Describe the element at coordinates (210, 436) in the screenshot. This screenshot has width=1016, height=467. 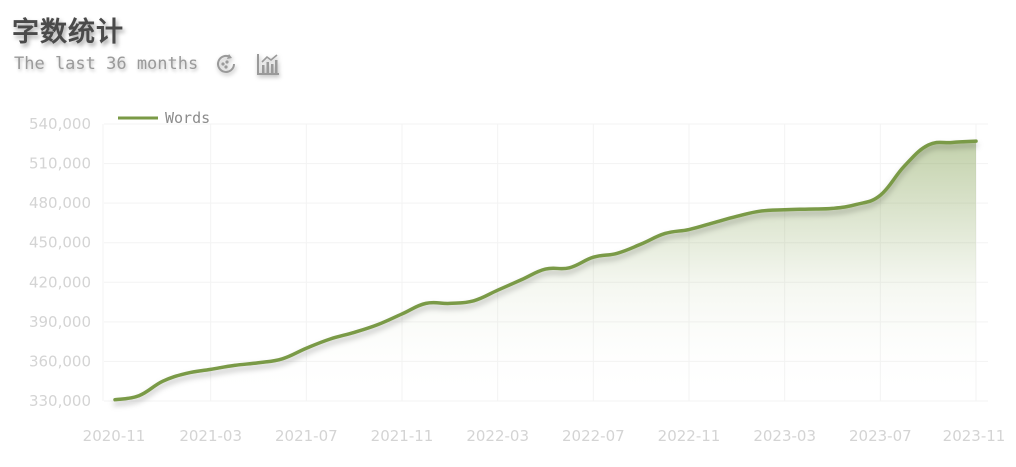
I see `x-tick-label: 2021-03` at that location.